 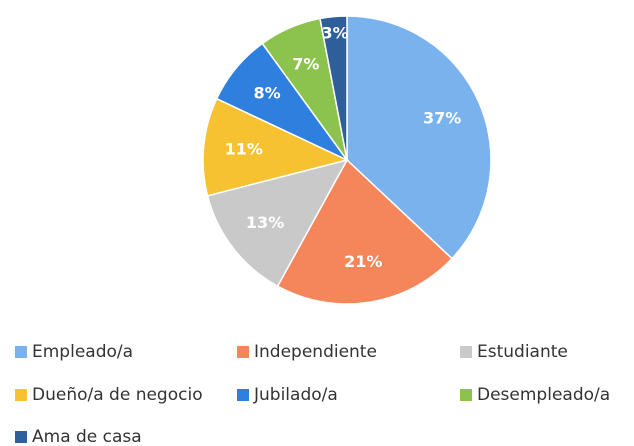 What do you see at coordinates (315, 352) in the screenshot?
I see `legend-label: Independiente` at bounding box center [315, 352].